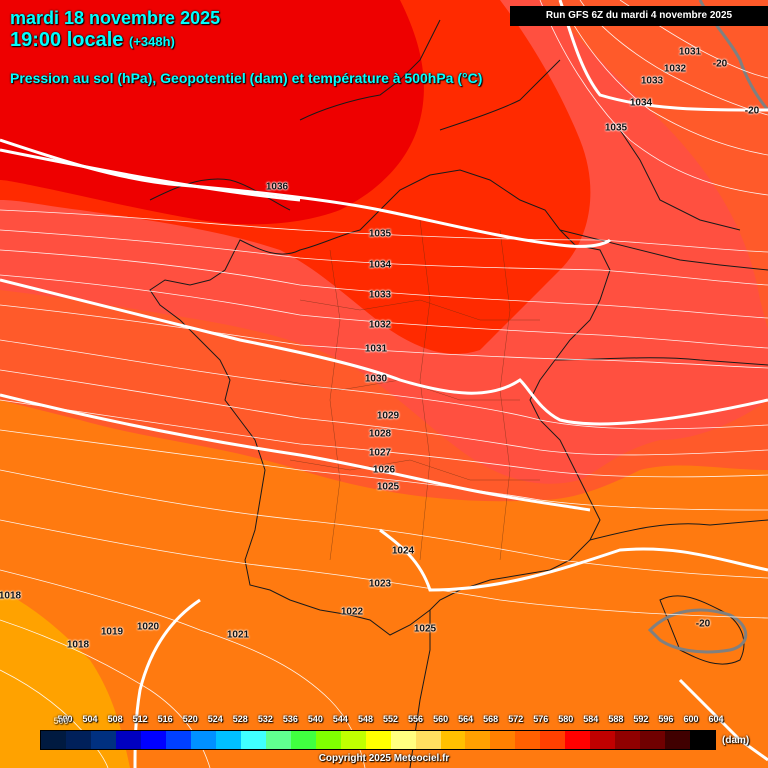  What do you see at coordinates (403, 551) in the screenshot?
I see `isobar-label: 1024` at bounding box center [403, 551].